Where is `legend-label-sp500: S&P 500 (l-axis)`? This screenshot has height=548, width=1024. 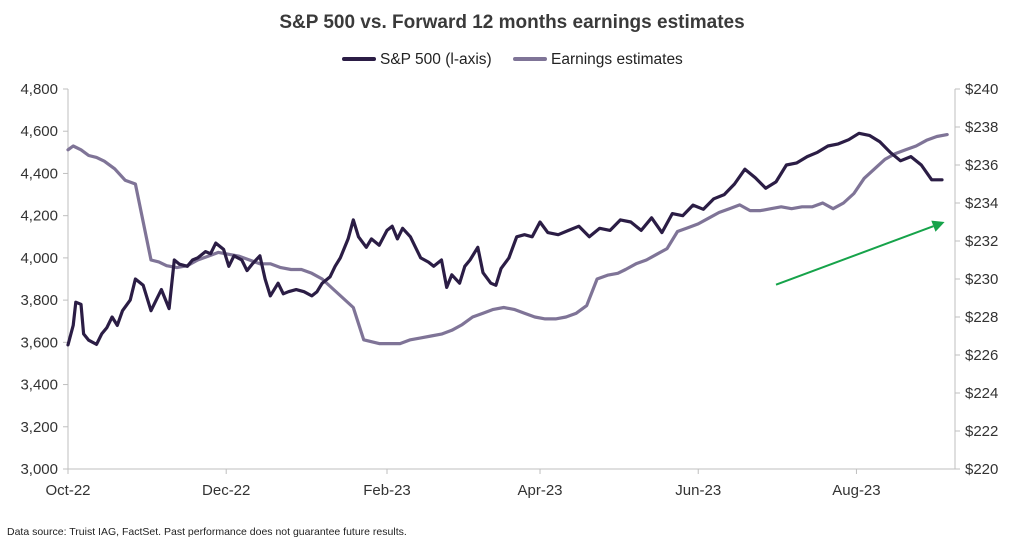 legend-label-sp500: S&P 500 (l-axis) is located at coordinates (436, 59).